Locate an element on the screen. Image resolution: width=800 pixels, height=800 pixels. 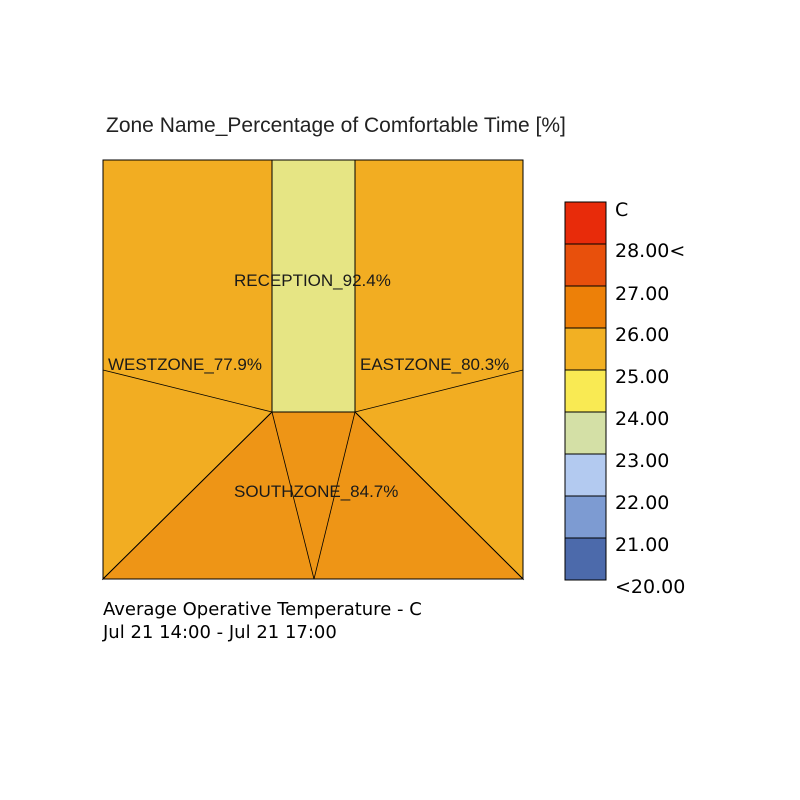
legend-label: 25.00 is located at coordinates (642, 377).